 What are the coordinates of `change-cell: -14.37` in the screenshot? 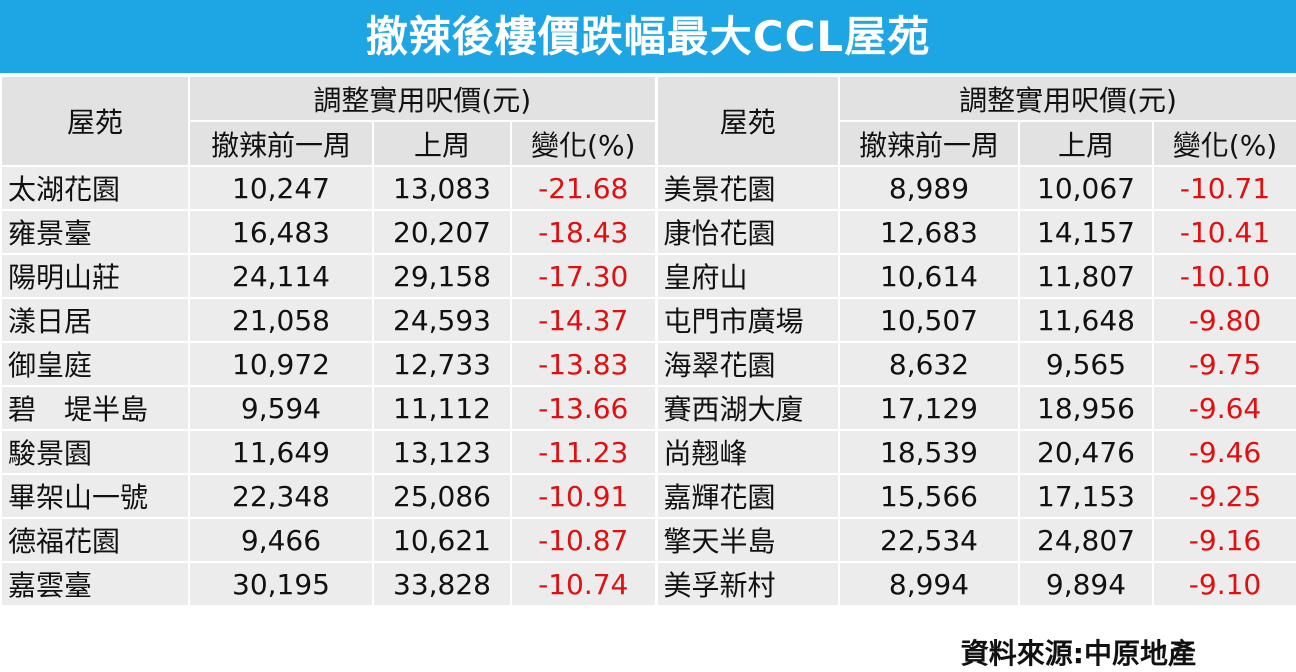 It's located at (584, 320).